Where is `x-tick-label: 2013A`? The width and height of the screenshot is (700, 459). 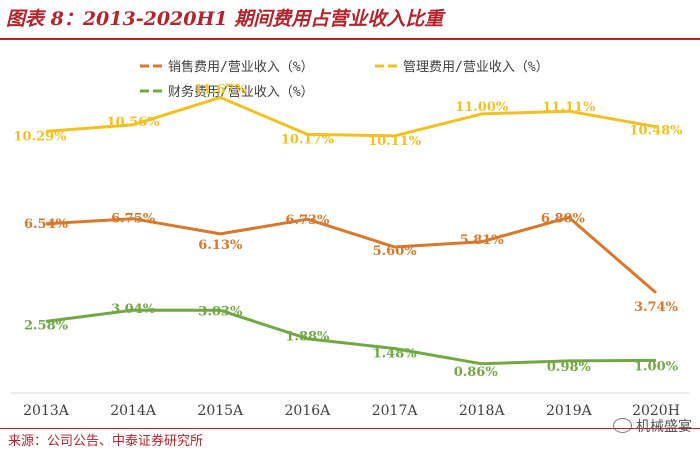 x-tick-label: 2013A is located at coordinates (46, 411).